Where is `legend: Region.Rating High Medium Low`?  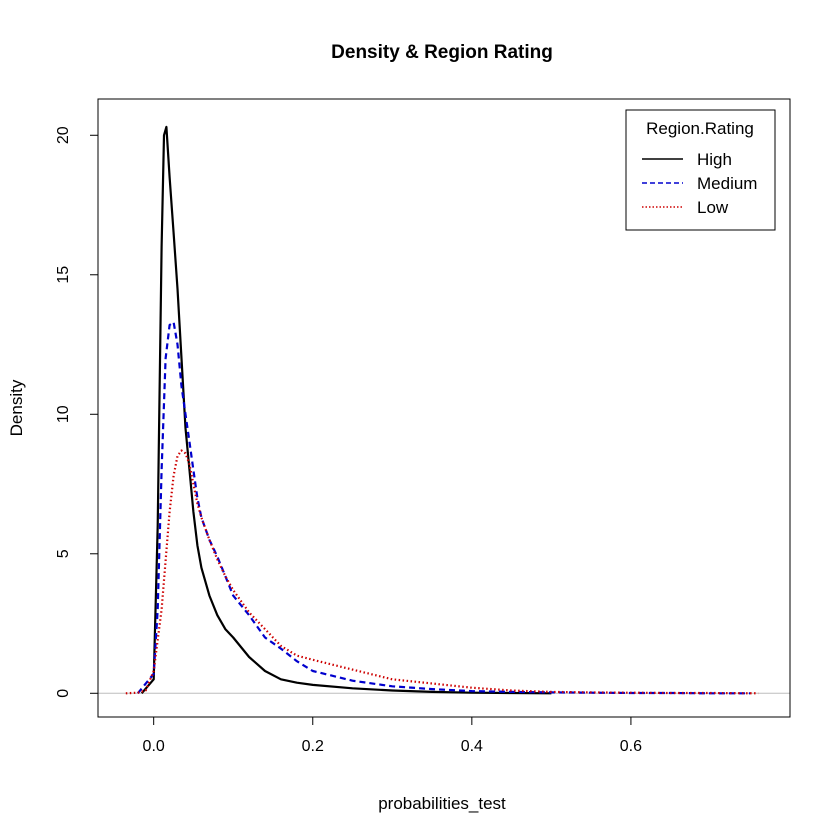
legend: Region.Rating High Medium Low is located at coordinates (700, 170).